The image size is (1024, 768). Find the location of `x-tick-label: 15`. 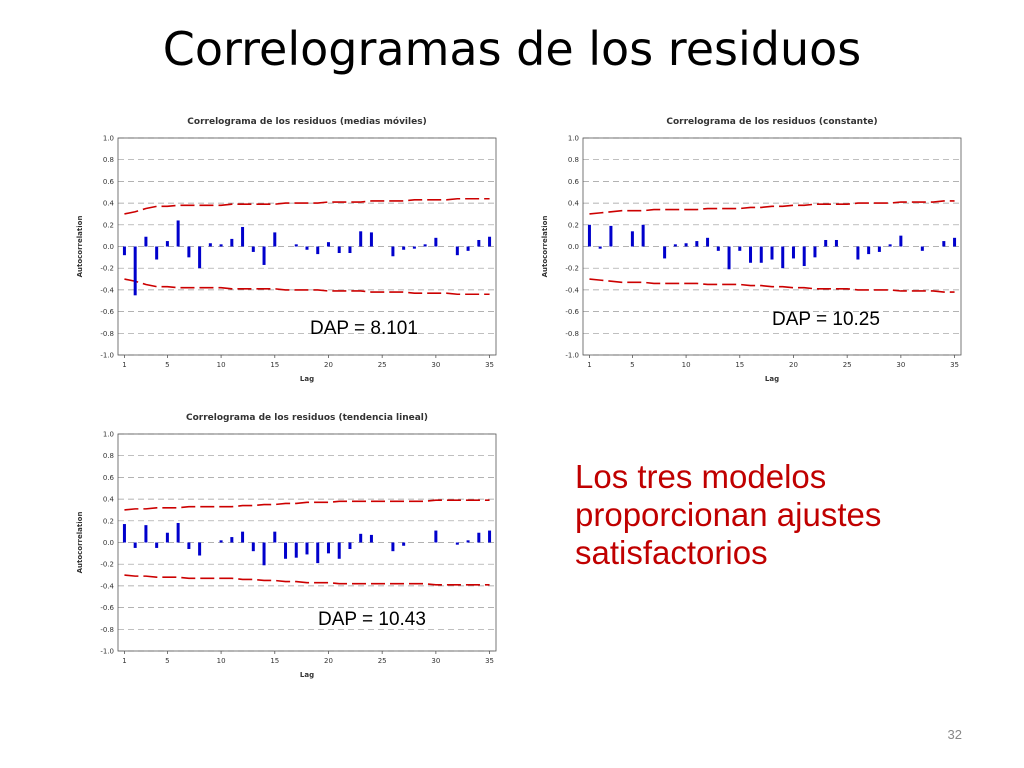

x-tick-label: 15 is located at coordinates (739, 365).